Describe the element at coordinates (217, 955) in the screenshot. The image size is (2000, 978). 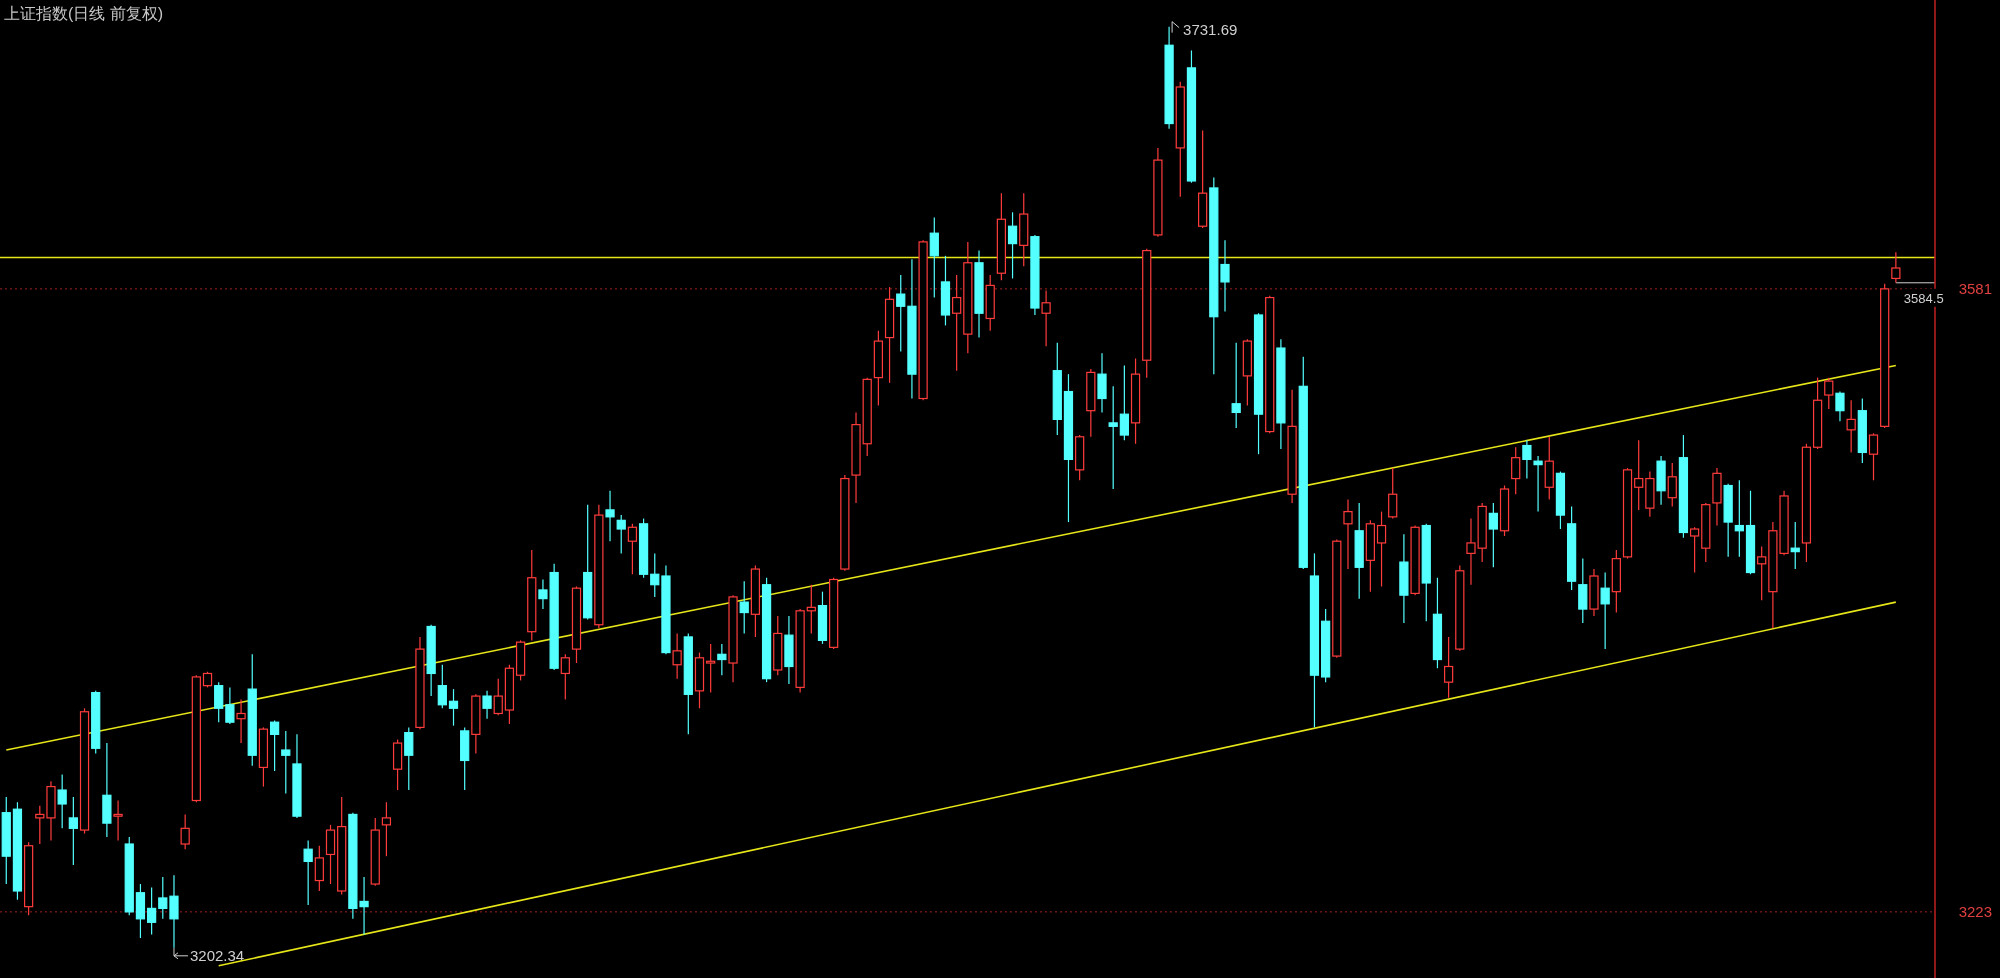
I see `annotation: 3202.34` at that location.